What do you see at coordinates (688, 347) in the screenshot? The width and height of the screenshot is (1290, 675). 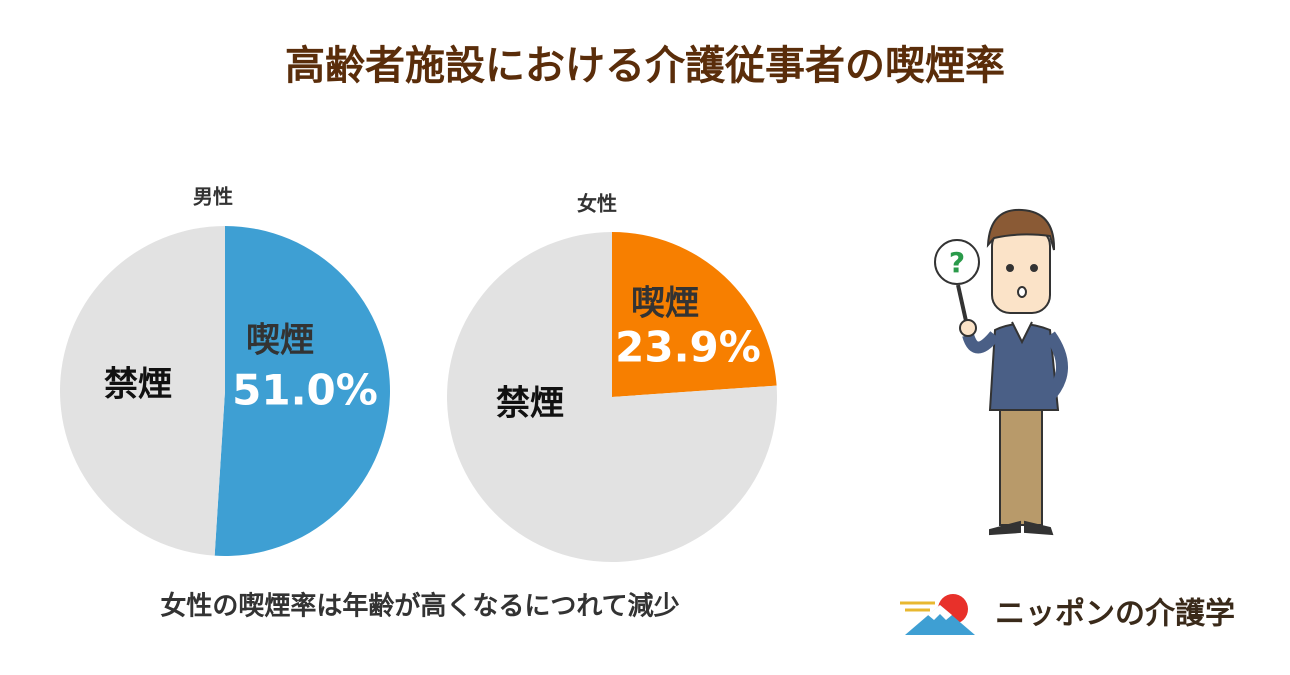 I see `slice-value-label: 23.9%` at bounding box center [688, 347].